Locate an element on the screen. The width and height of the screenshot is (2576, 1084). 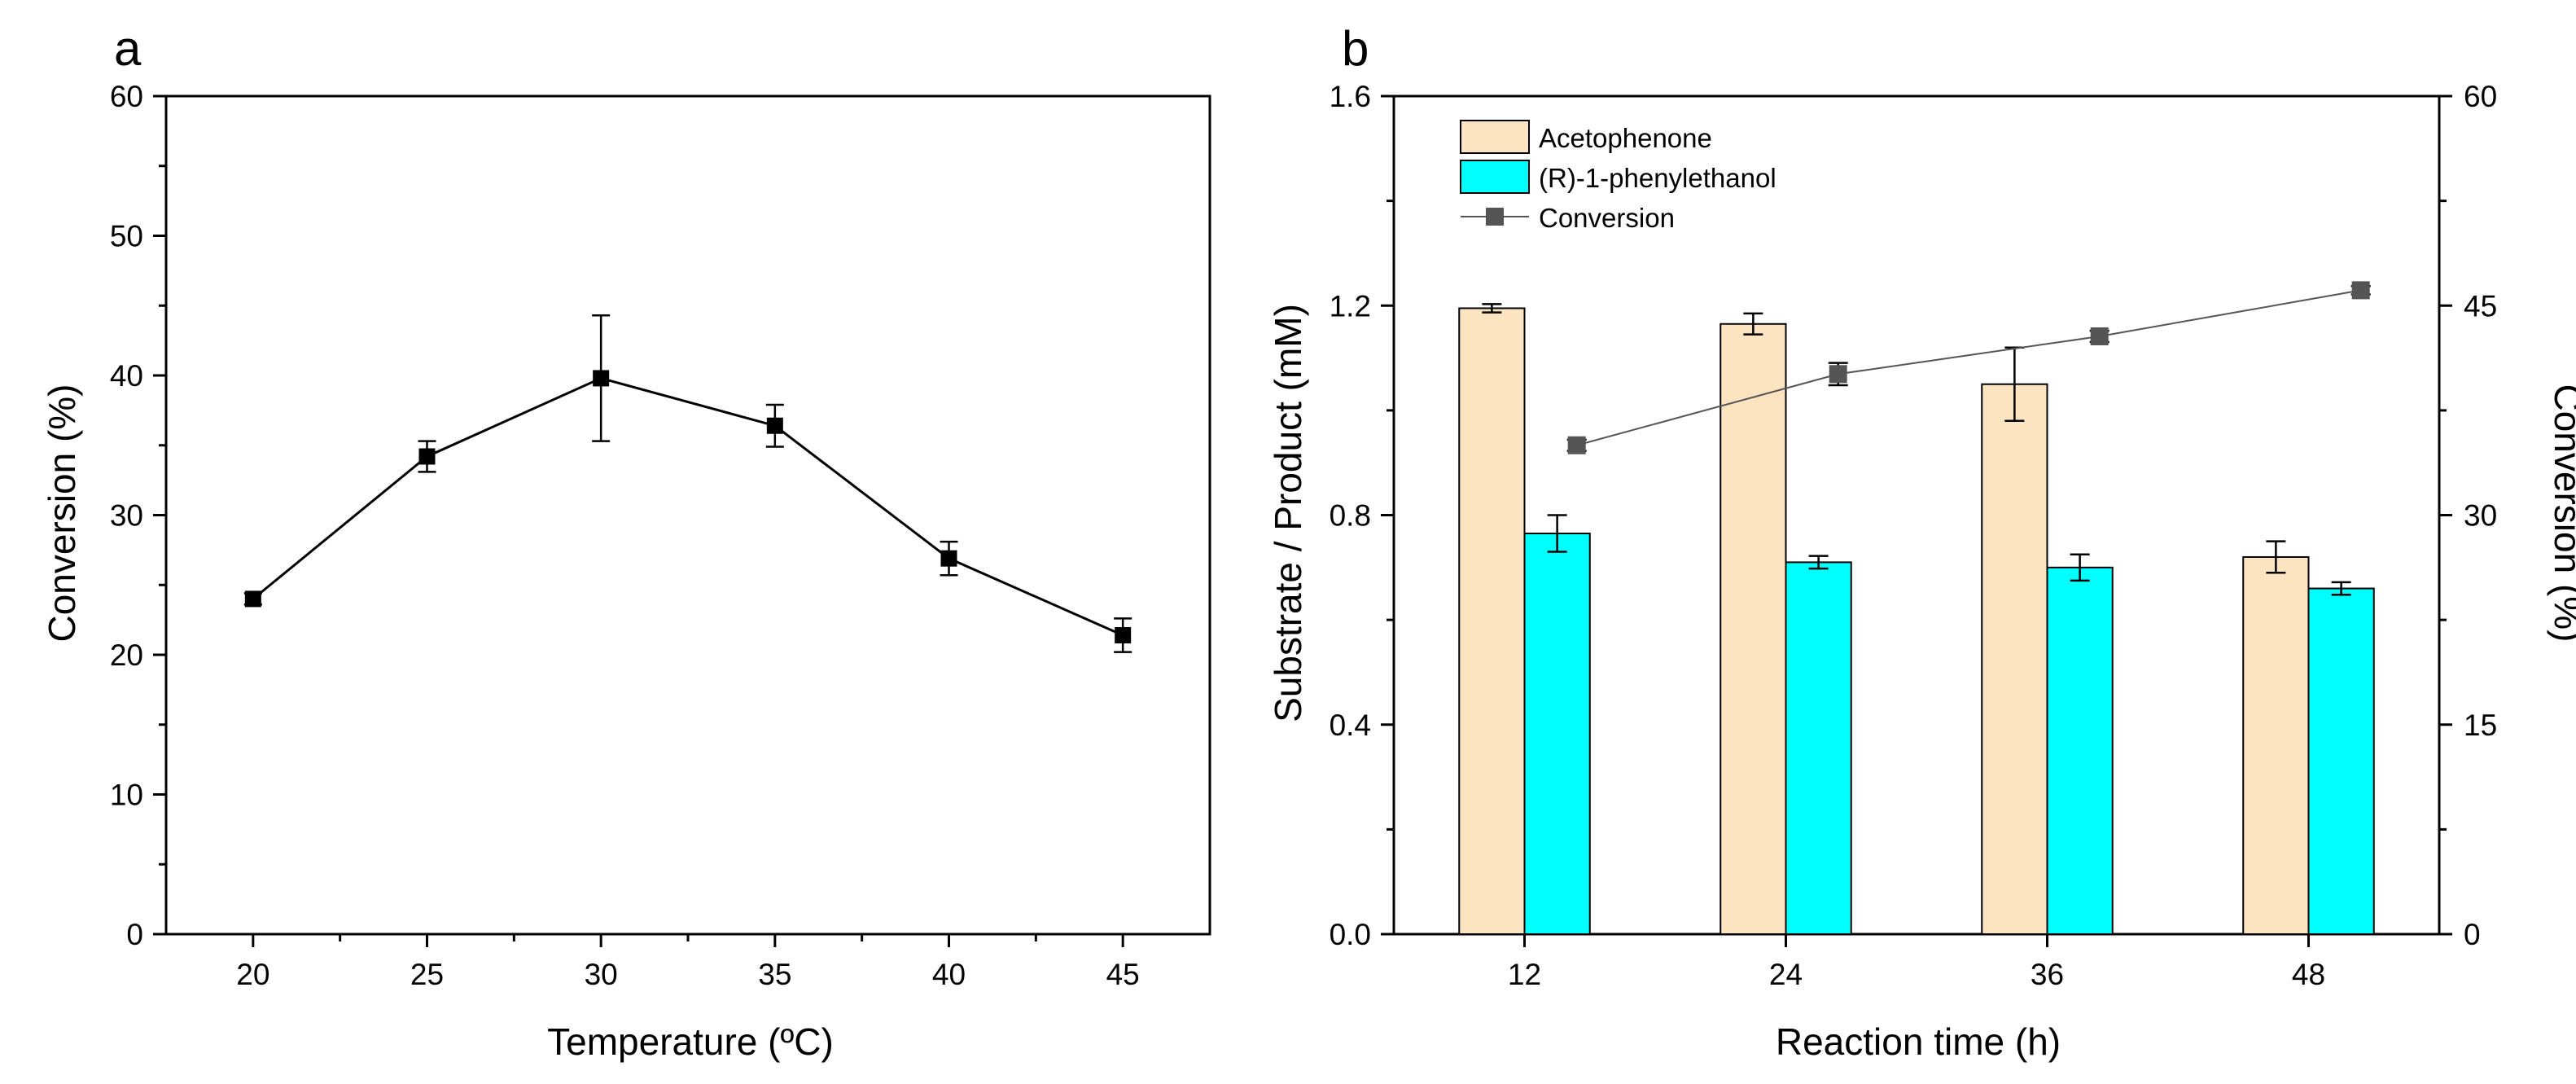
legend-swatch-acetophenone is located at coordinates (1495, 137).